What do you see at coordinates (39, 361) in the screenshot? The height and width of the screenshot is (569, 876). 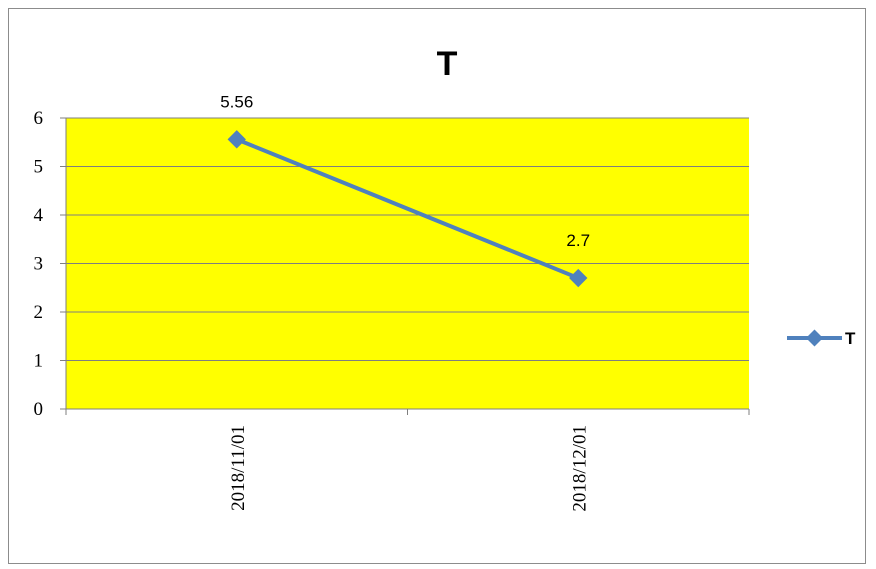 I see `y-tick-label: 1` at bounding box center [39, 361].